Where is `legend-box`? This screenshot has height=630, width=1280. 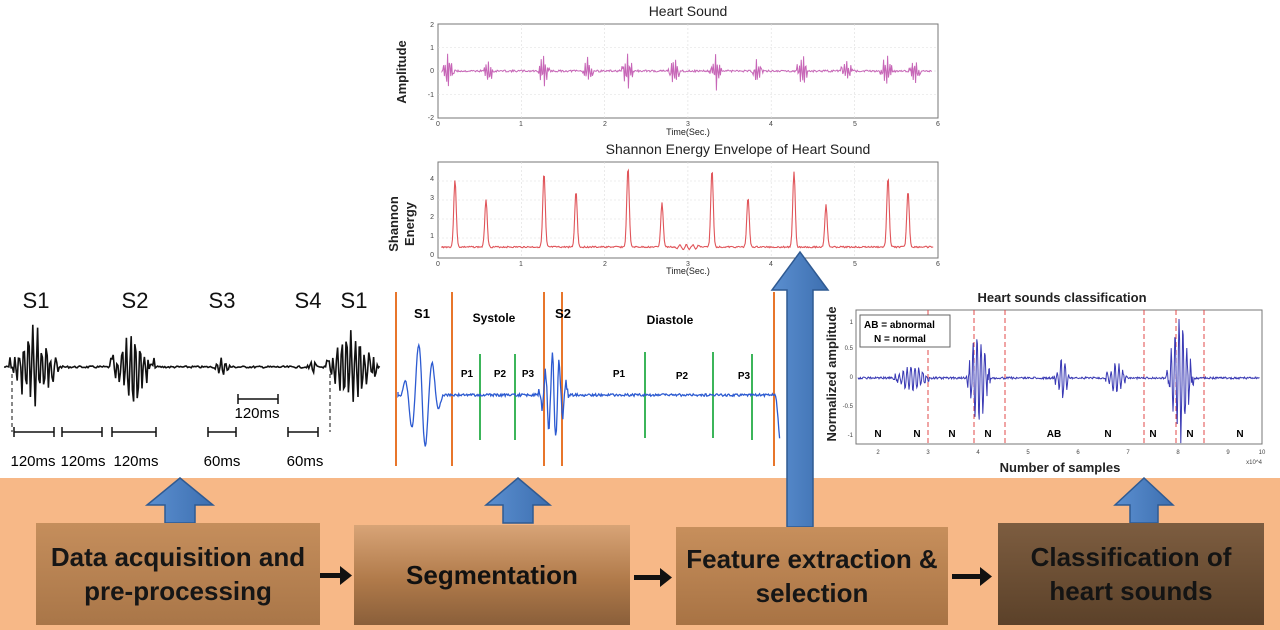
legend-box is located at coordinates (905, 331).